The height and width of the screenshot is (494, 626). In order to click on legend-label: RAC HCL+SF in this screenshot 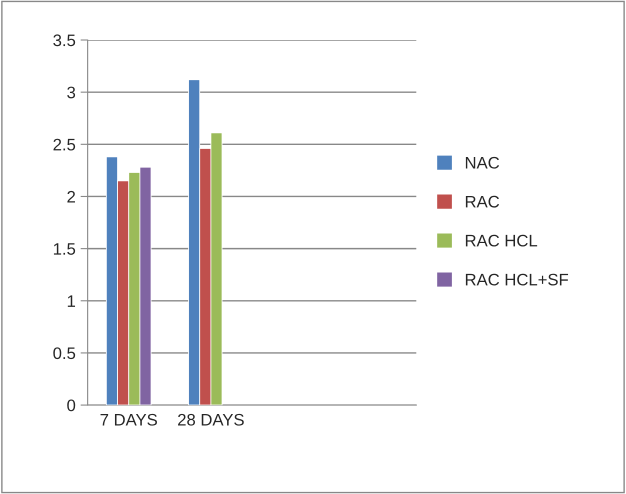, I will do `click(517, 280)`.